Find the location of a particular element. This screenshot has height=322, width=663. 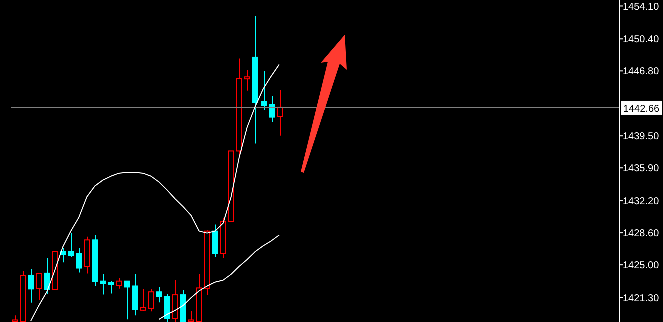

y-tick-label: 1446.80 is located at coordinates (641, 72).